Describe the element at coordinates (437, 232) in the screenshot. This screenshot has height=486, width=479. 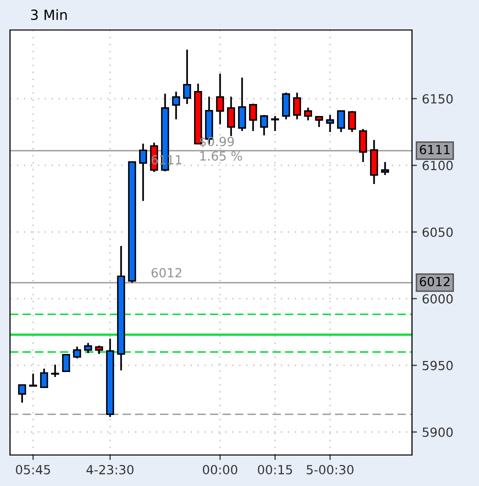
I see `y-tick-label: 6050` at that location.